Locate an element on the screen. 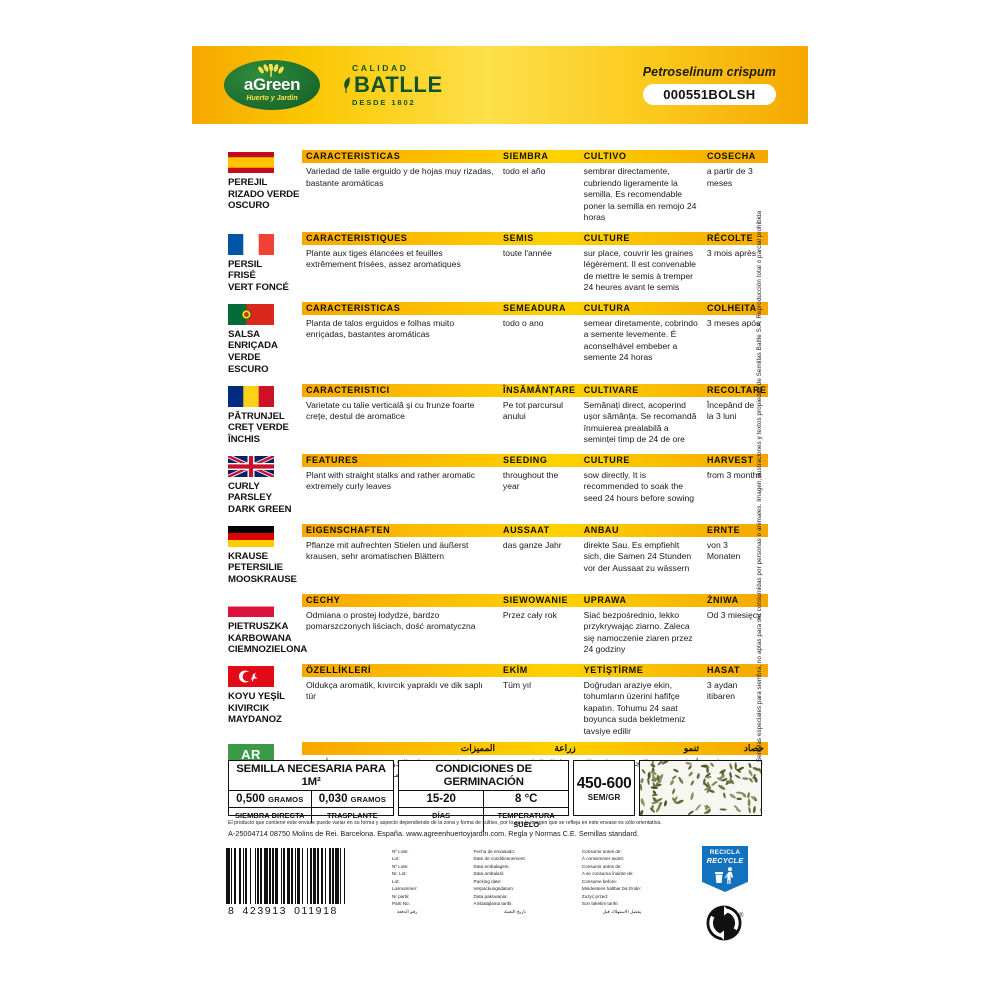 The image size is (1000, 1000). lot-label: Verpackungsdatum: is located at coordinates (494, 889).